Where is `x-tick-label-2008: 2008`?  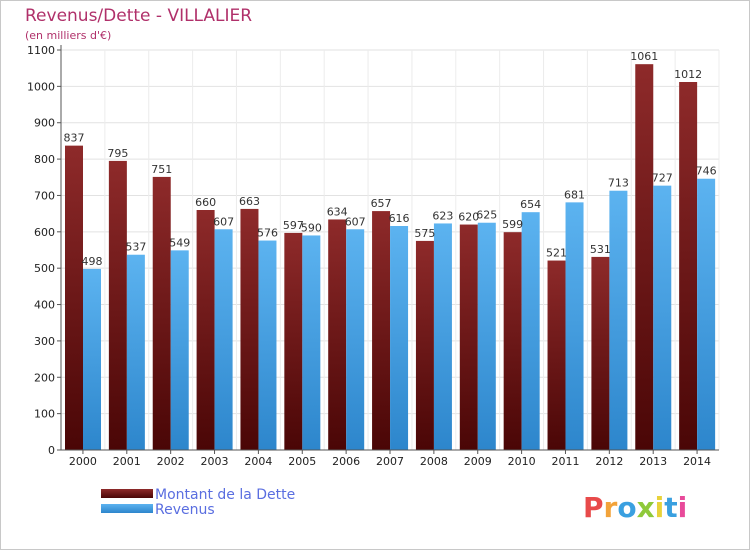 x-tick-label-2008: 2008 is located at coordinates (434, 461).